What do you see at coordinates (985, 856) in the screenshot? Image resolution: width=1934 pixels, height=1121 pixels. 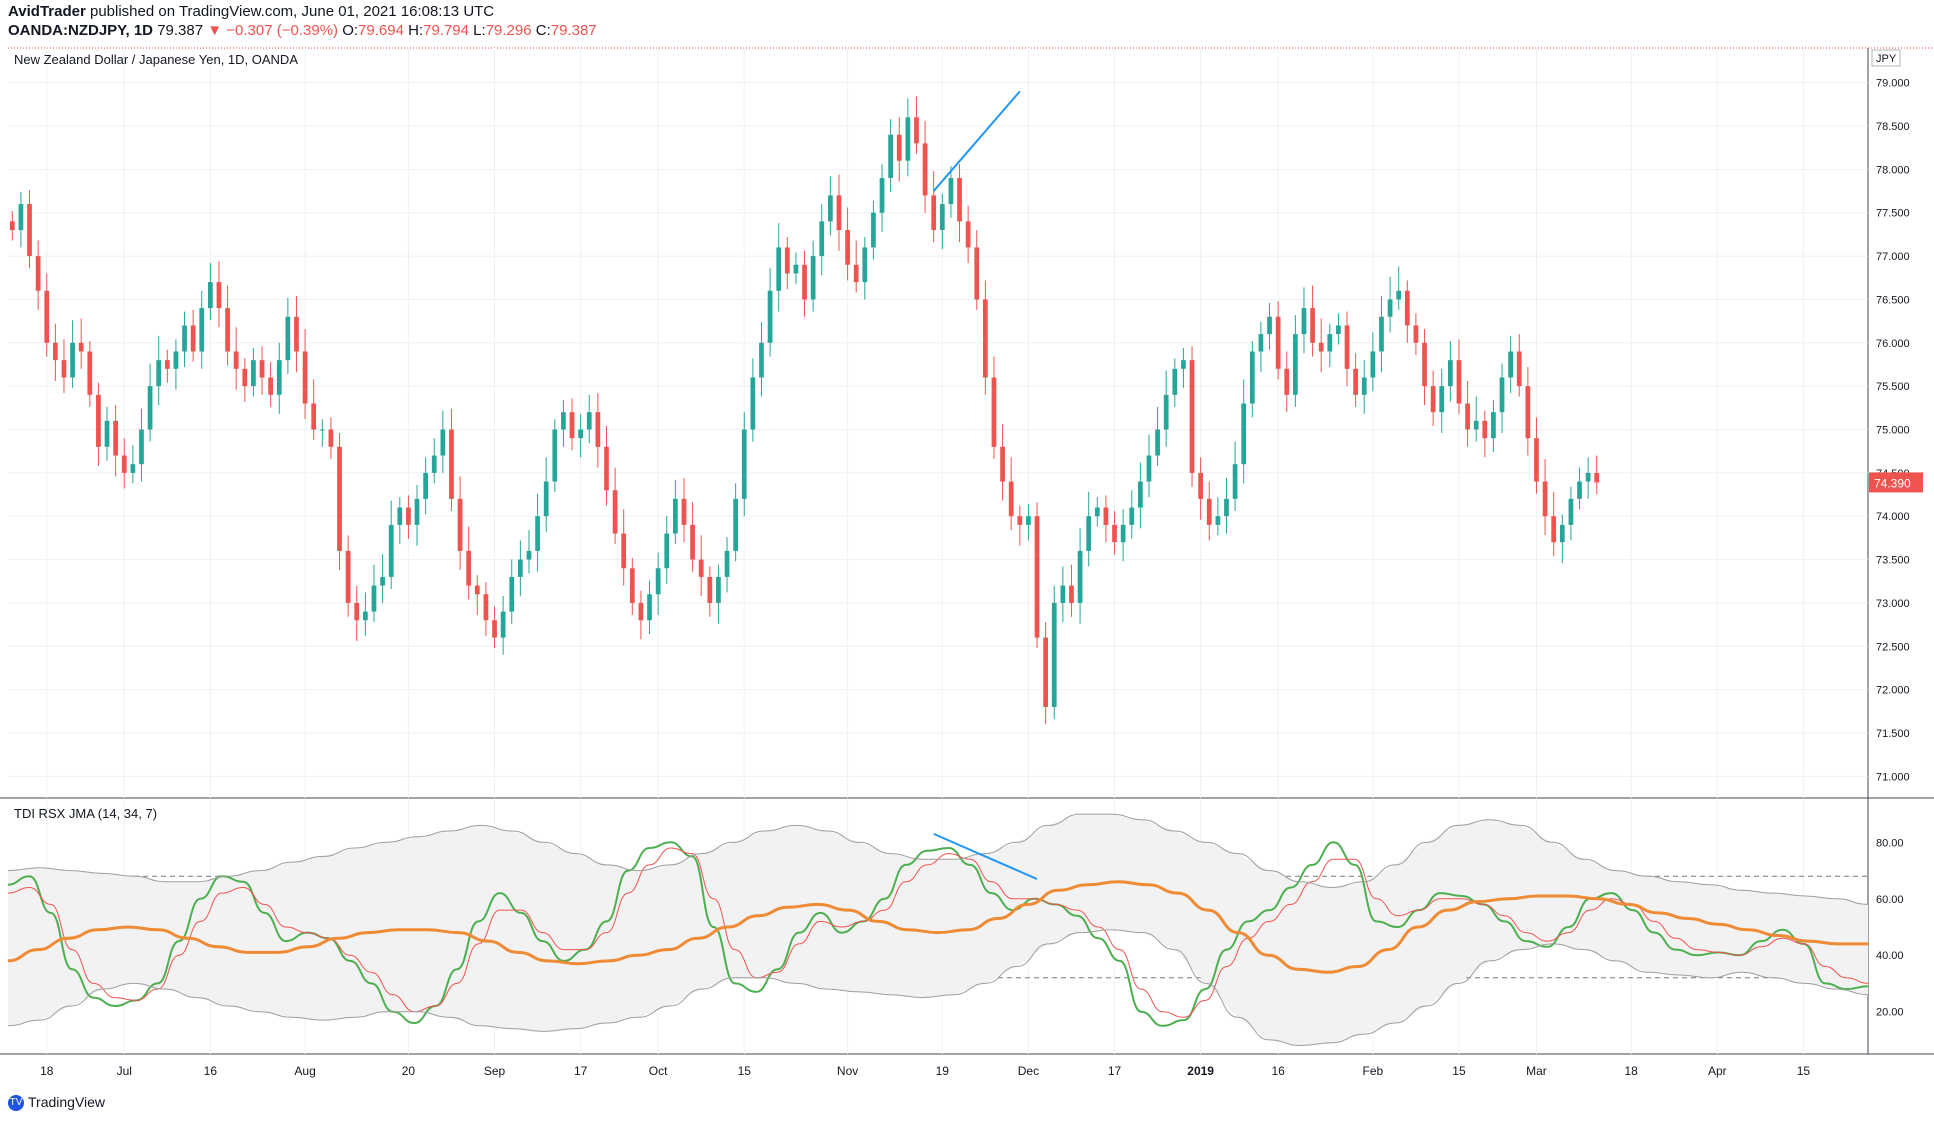 I see `indicator-trendline` at bounding box center [985, 856].